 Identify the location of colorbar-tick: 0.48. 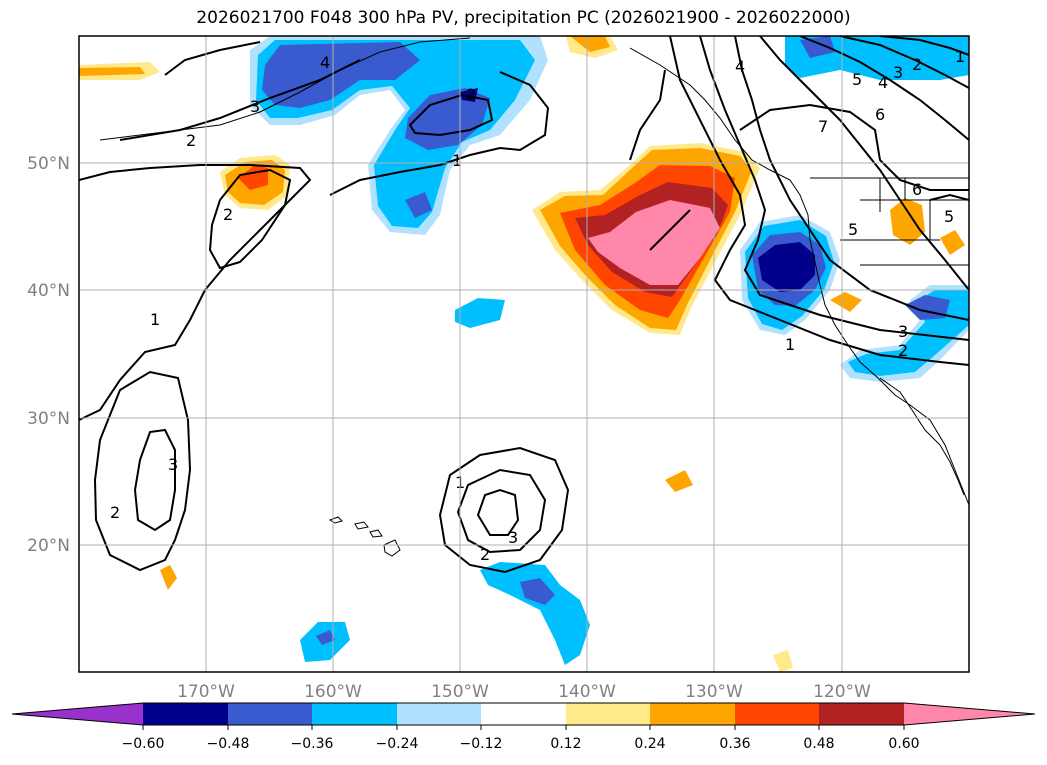
(818, 744).